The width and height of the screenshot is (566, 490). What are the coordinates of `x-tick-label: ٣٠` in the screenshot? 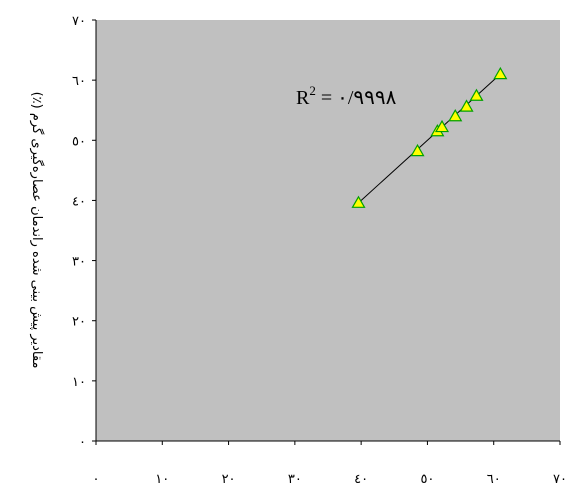 It's located at (295, 479).